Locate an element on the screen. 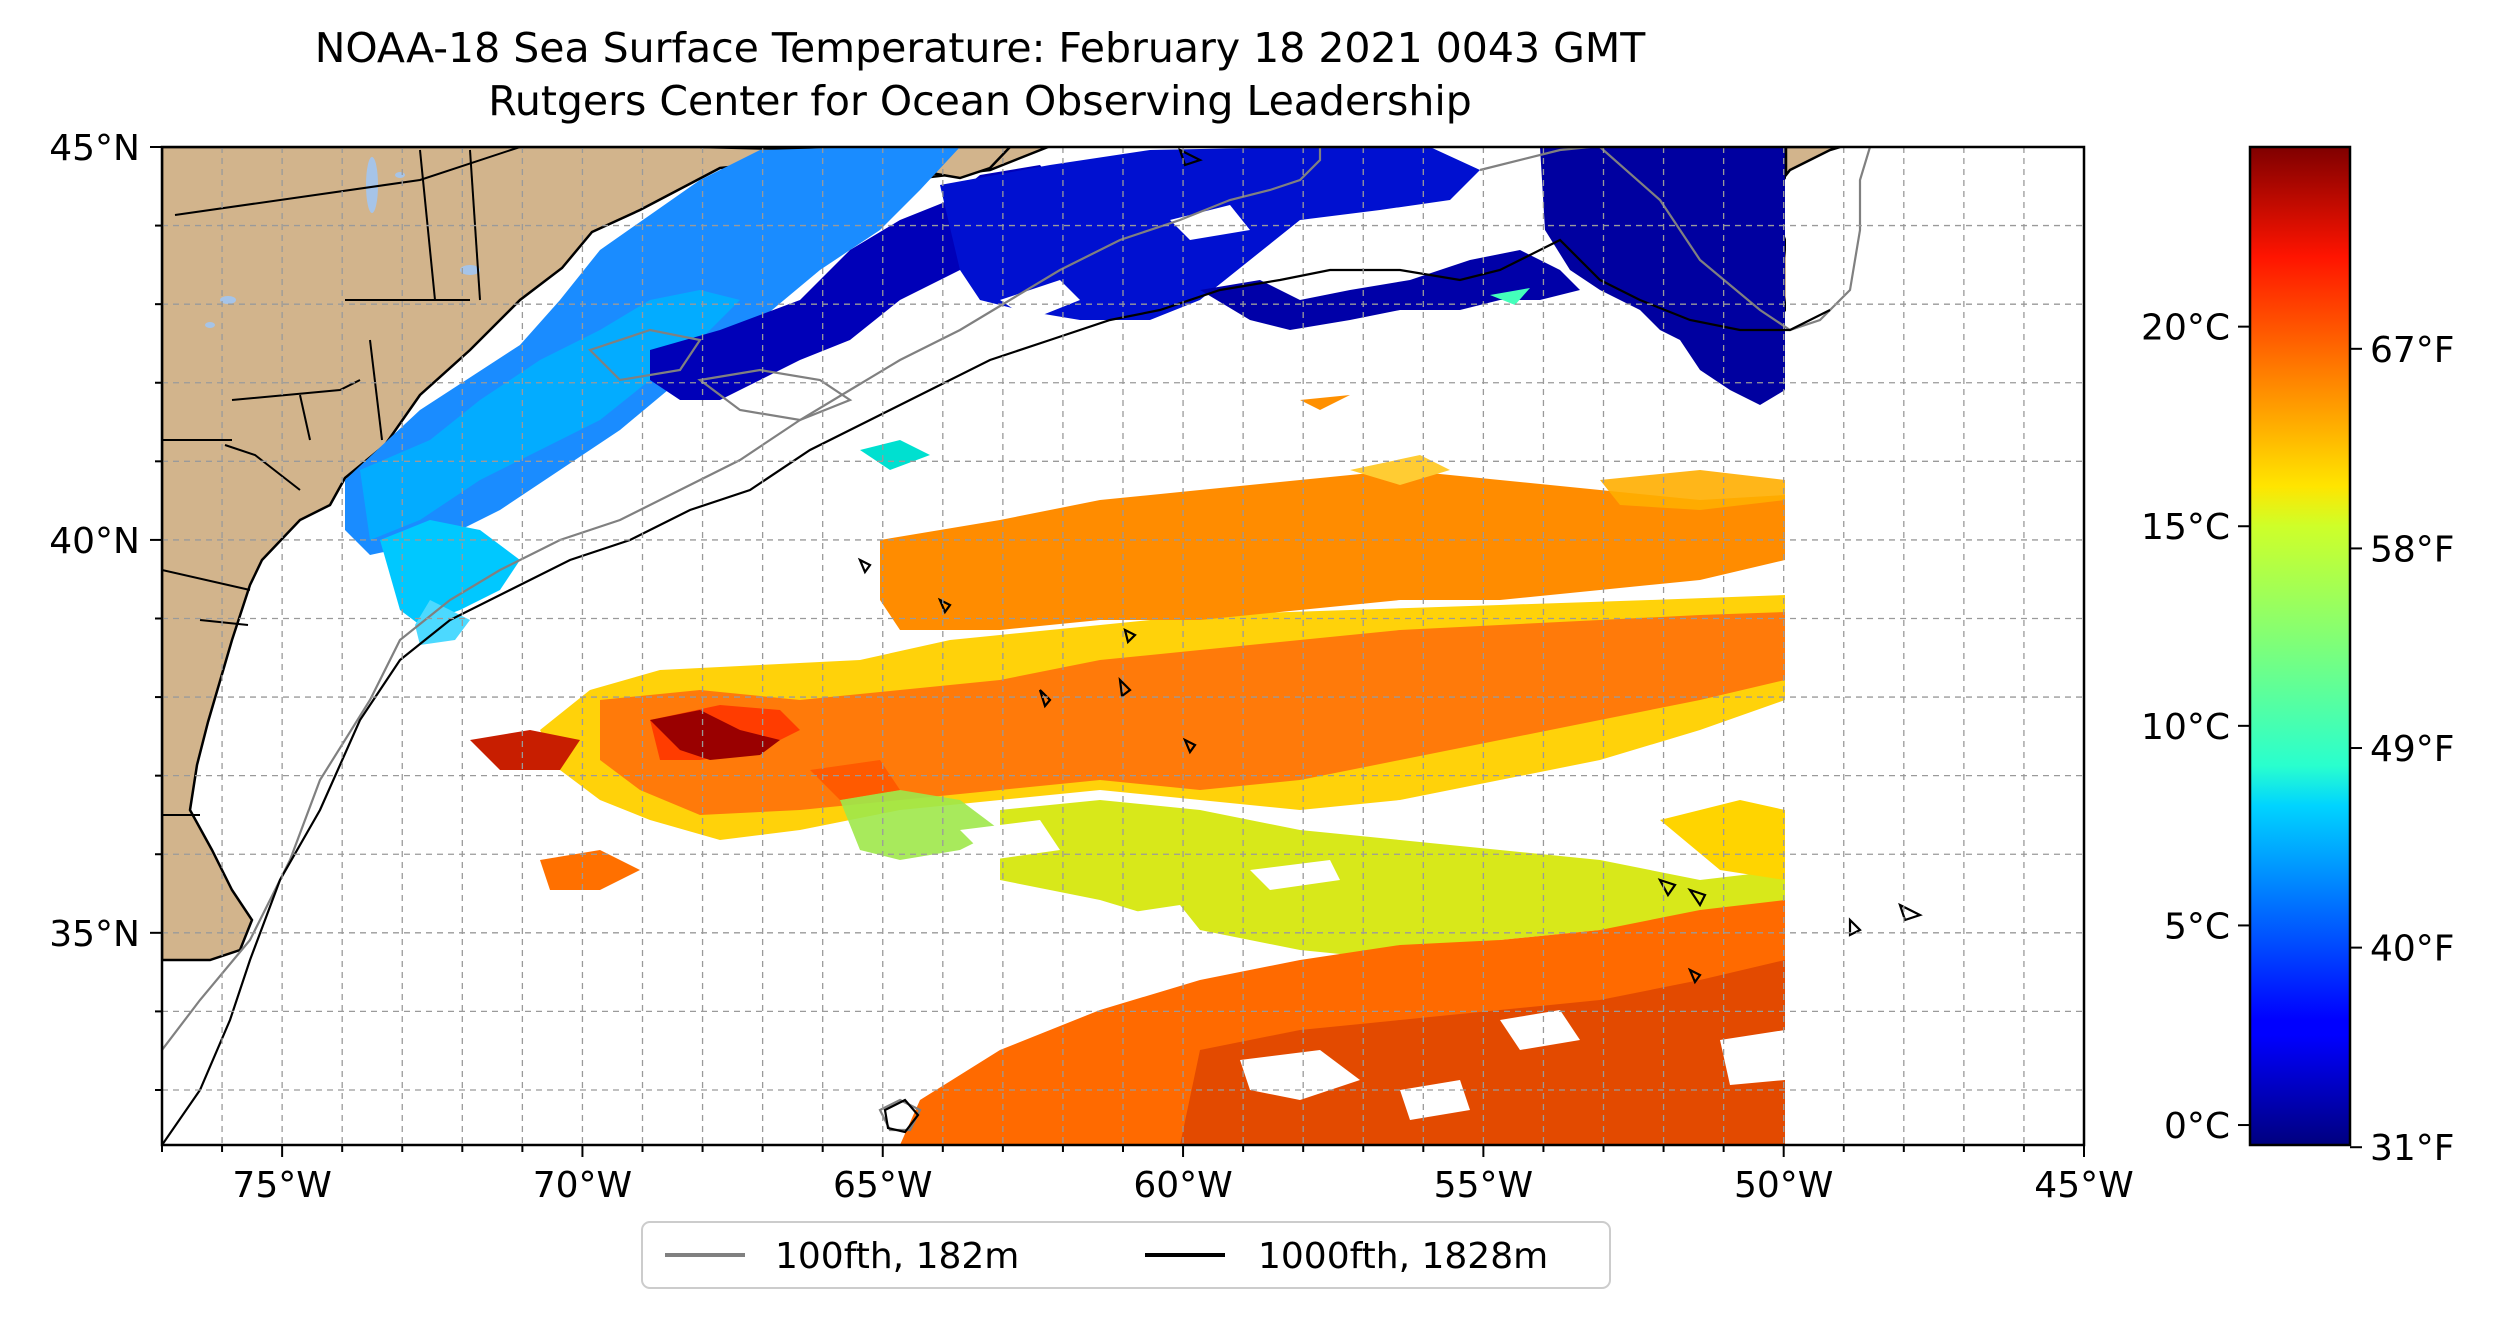  colorbar: 0°C 5°C 10°C 15°C 20°C 31°F 40°F 49°F 58°F 67°F is located at coordinates (2298, 657).